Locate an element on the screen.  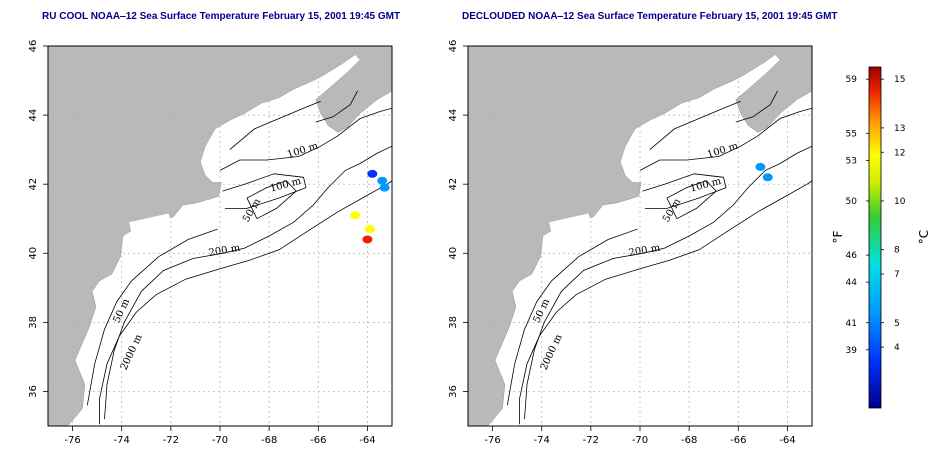
colorbar-label-c: 15 is located at coordinates (899, 80).